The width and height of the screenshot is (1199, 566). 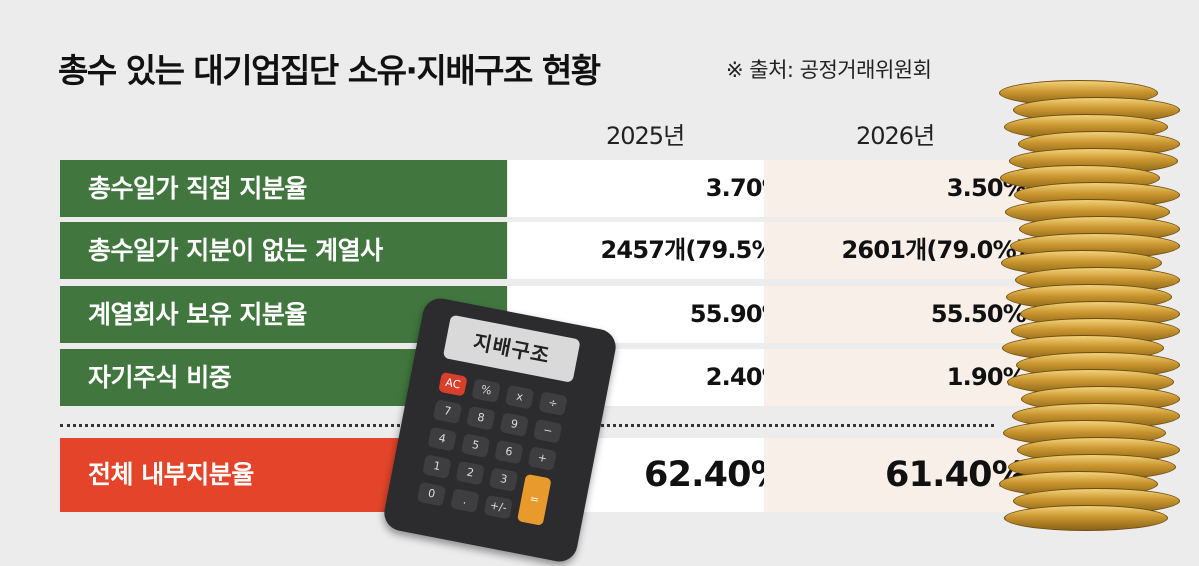 I want to click on calculator-key: 4, so click(x=442, y=439).